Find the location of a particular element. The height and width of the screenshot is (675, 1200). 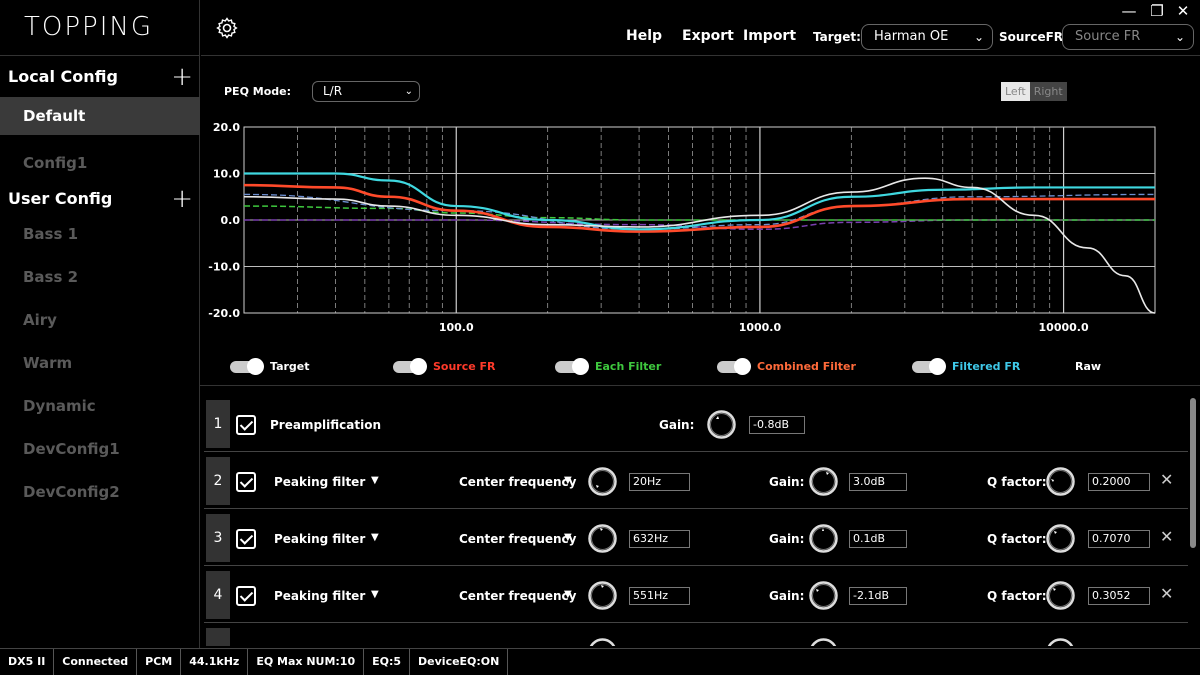

frequency-input: 632Hz is located at coordinates (659, 539).